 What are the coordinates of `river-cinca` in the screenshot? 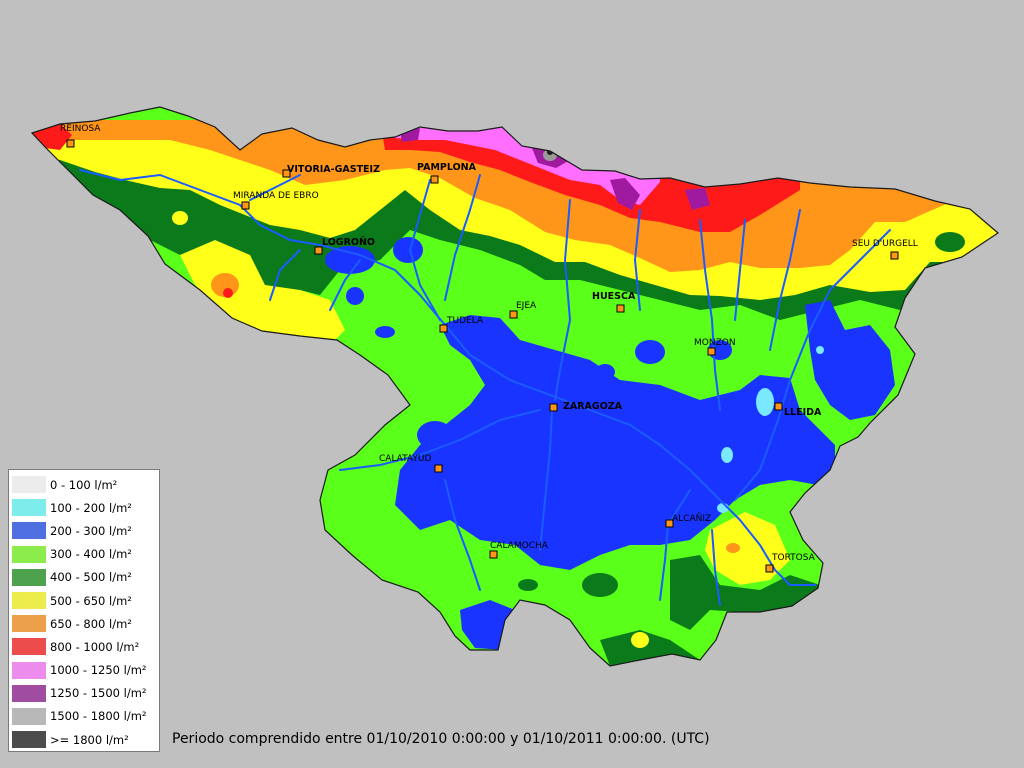 It's located at (710, 315).